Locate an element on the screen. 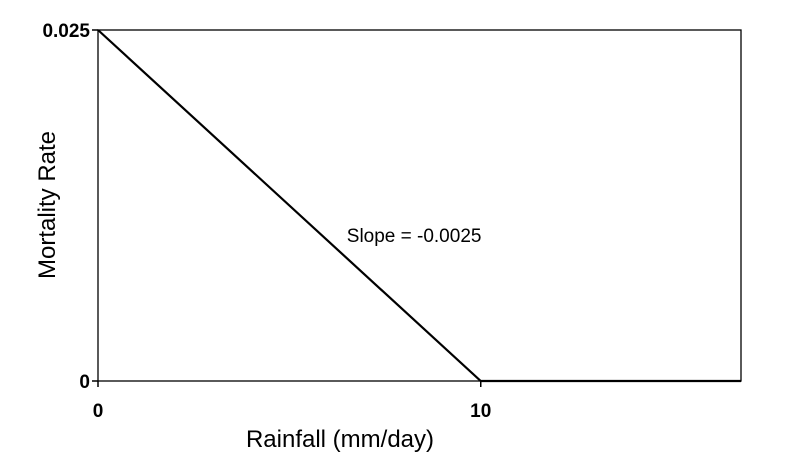 The height and width of the screenshot is (463, 794). y-tick-label-0: 0 is located at coordinates (84, 382).